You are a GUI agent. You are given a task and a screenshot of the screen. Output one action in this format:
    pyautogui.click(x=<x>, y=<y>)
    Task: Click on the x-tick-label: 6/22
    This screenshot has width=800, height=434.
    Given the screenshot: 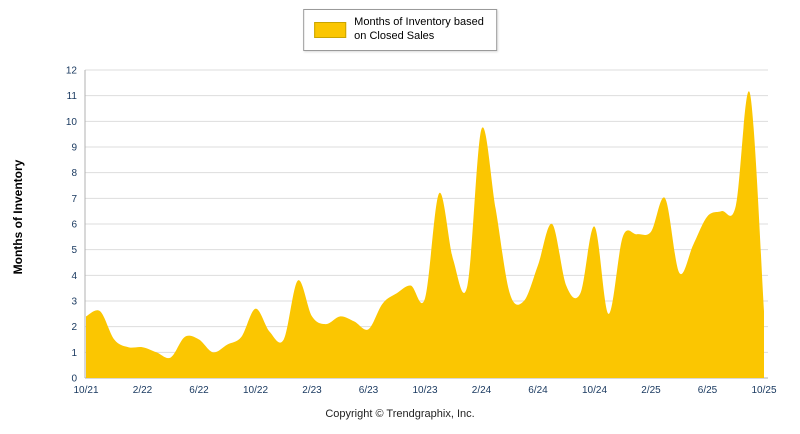 What is the action you would take?
    pyautogui.click(x=199, y=390)
    